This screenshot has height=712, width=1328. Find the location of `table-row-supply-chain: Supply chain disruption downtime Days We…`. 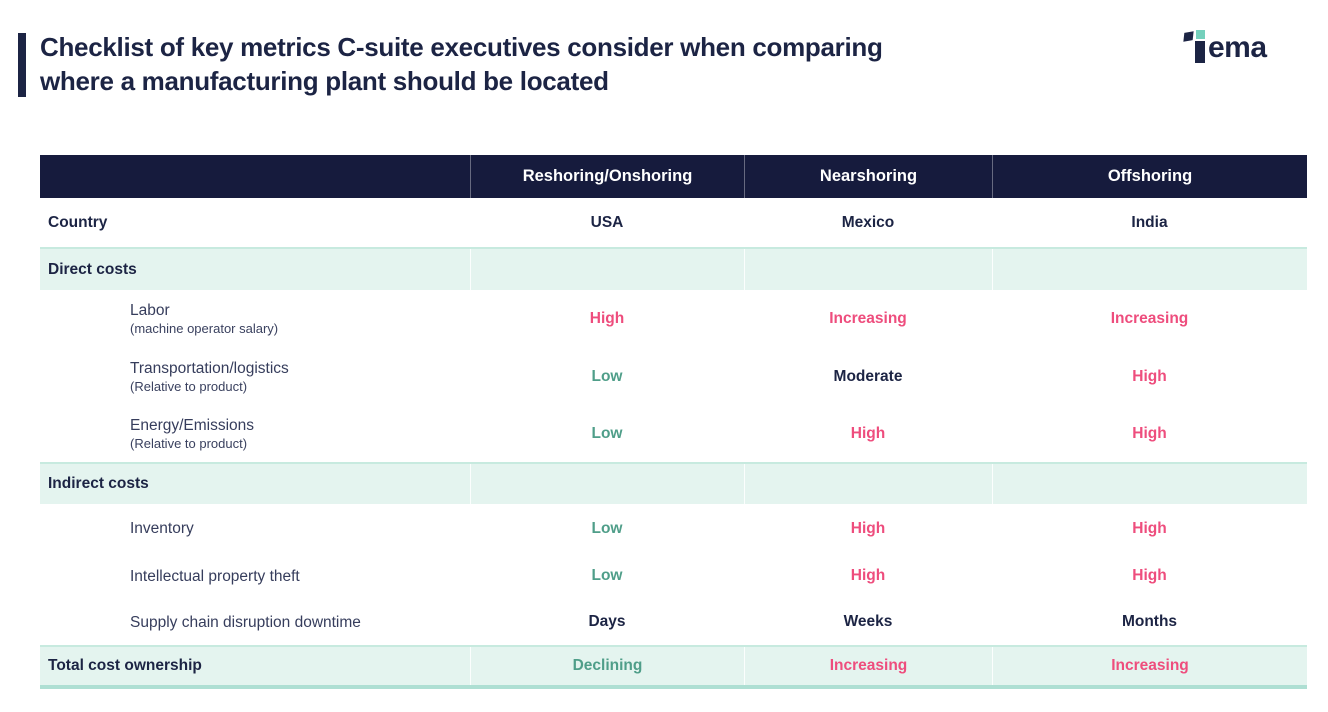

table-row-supply-chain: Supply chain disruption downtime Days We… is located at coordinates (673, 622).